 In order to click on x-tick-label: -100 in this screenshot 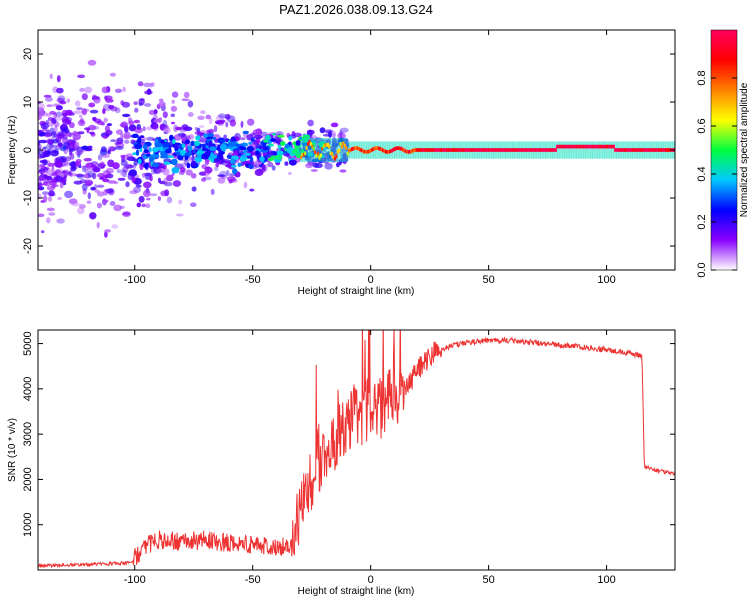, I will do `click(135, 280)`.